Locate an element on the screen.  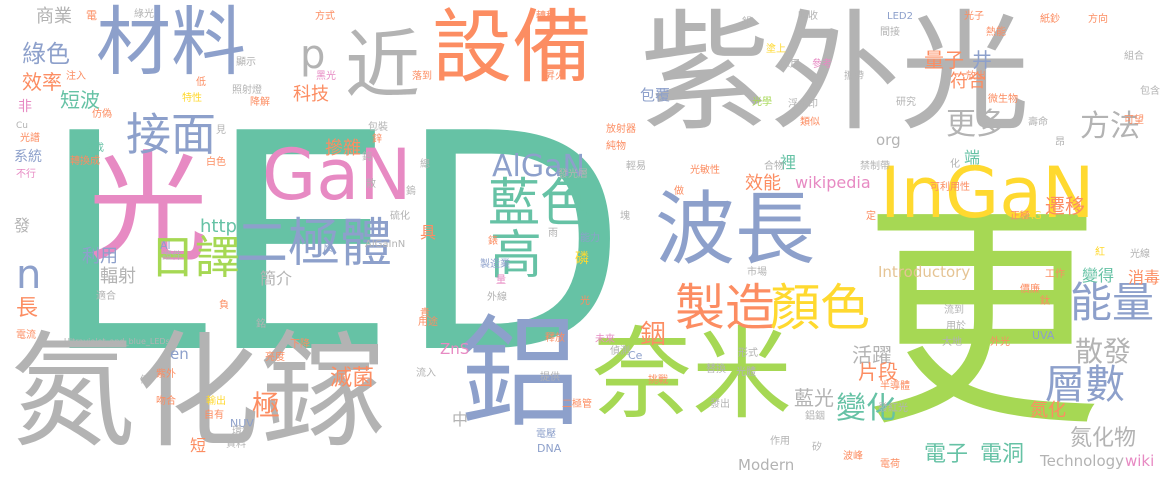
cloud-word: 非 is located at coordinates (25, 107).